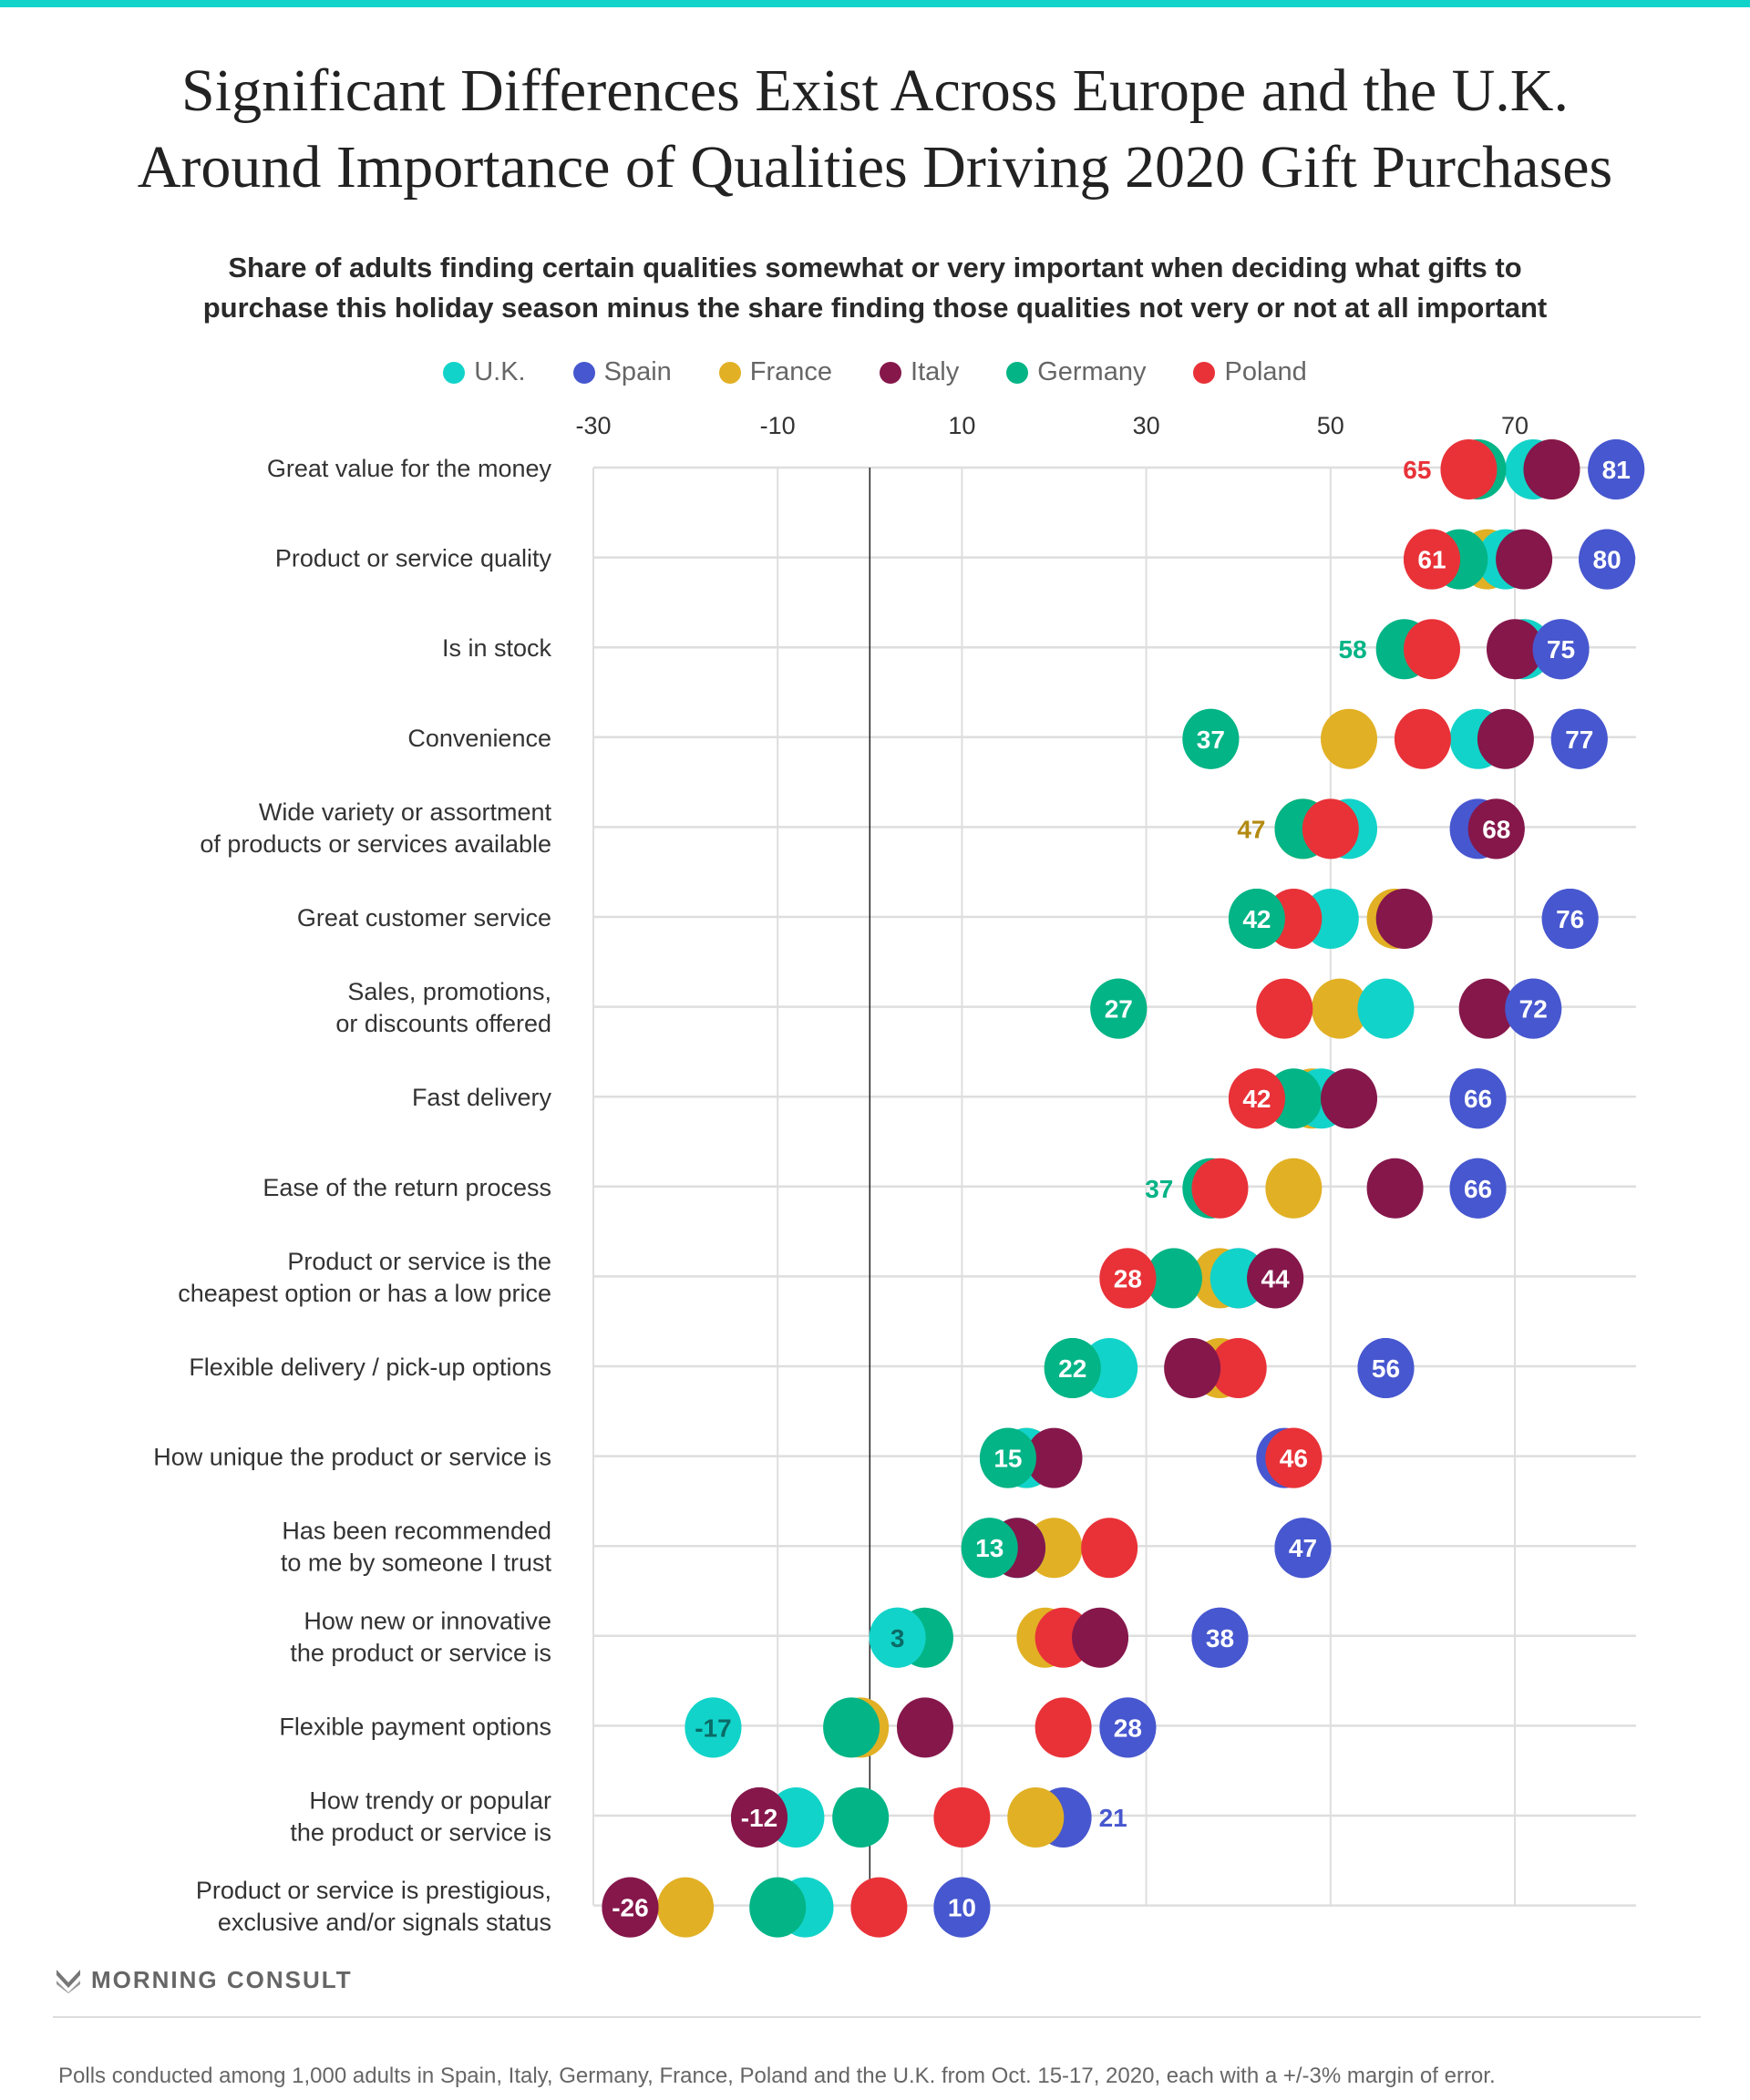 The image size is (1750, 2100). I want to click on data-label: 10, so click(962, 1908).